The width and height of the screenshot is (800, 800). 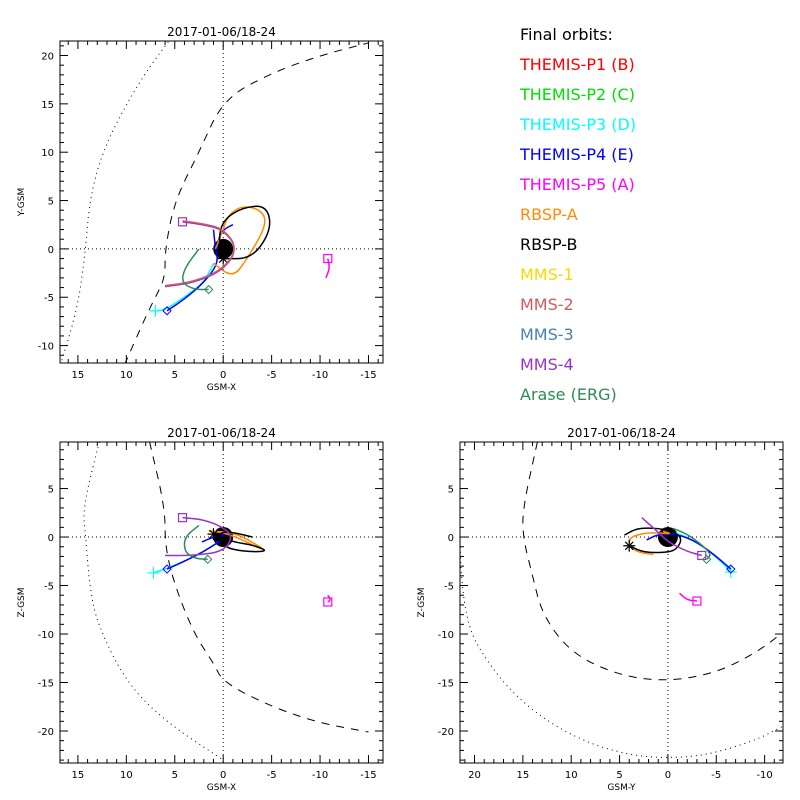 I want to click on magnetopause-boundary, so click(x=153, y=601).